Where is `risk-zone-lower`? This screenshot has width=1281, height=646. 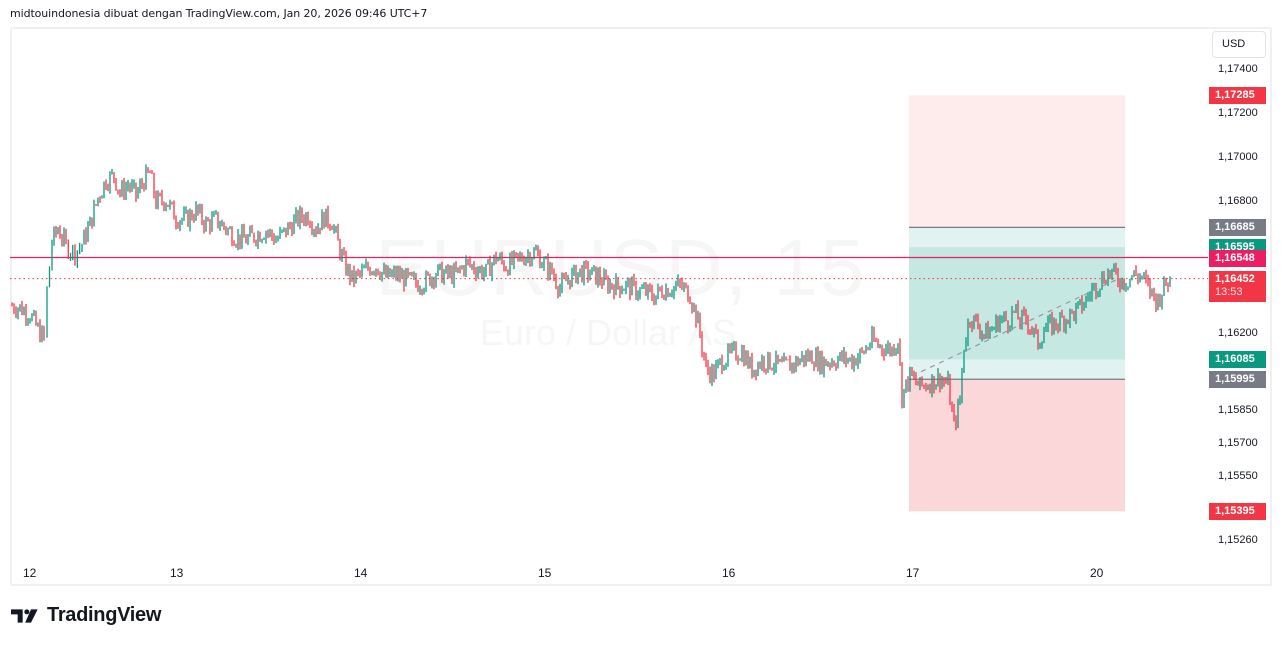 risk-zone-lower is located at coordinates (1017, 445).